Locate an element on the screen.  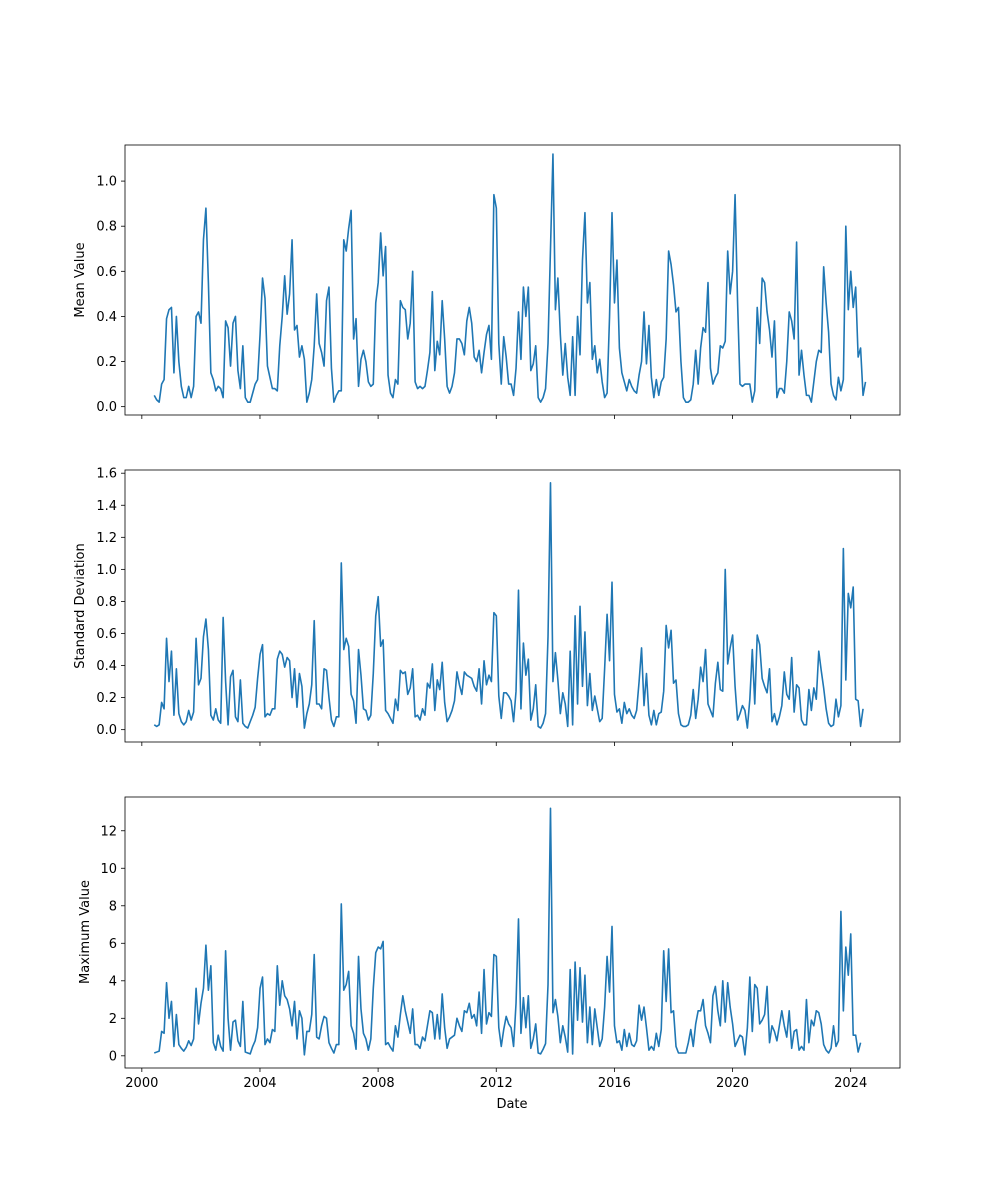
y-tick-label-max: 4 is located at coordinates (113, 981).